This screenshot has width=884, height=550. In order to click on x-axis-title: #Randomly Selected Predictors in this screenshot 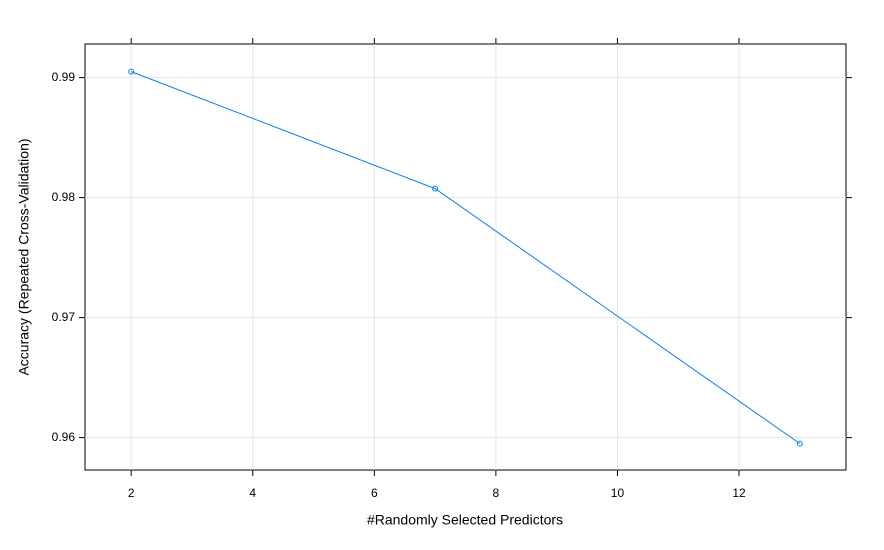, I will do `click(465, 520)`.